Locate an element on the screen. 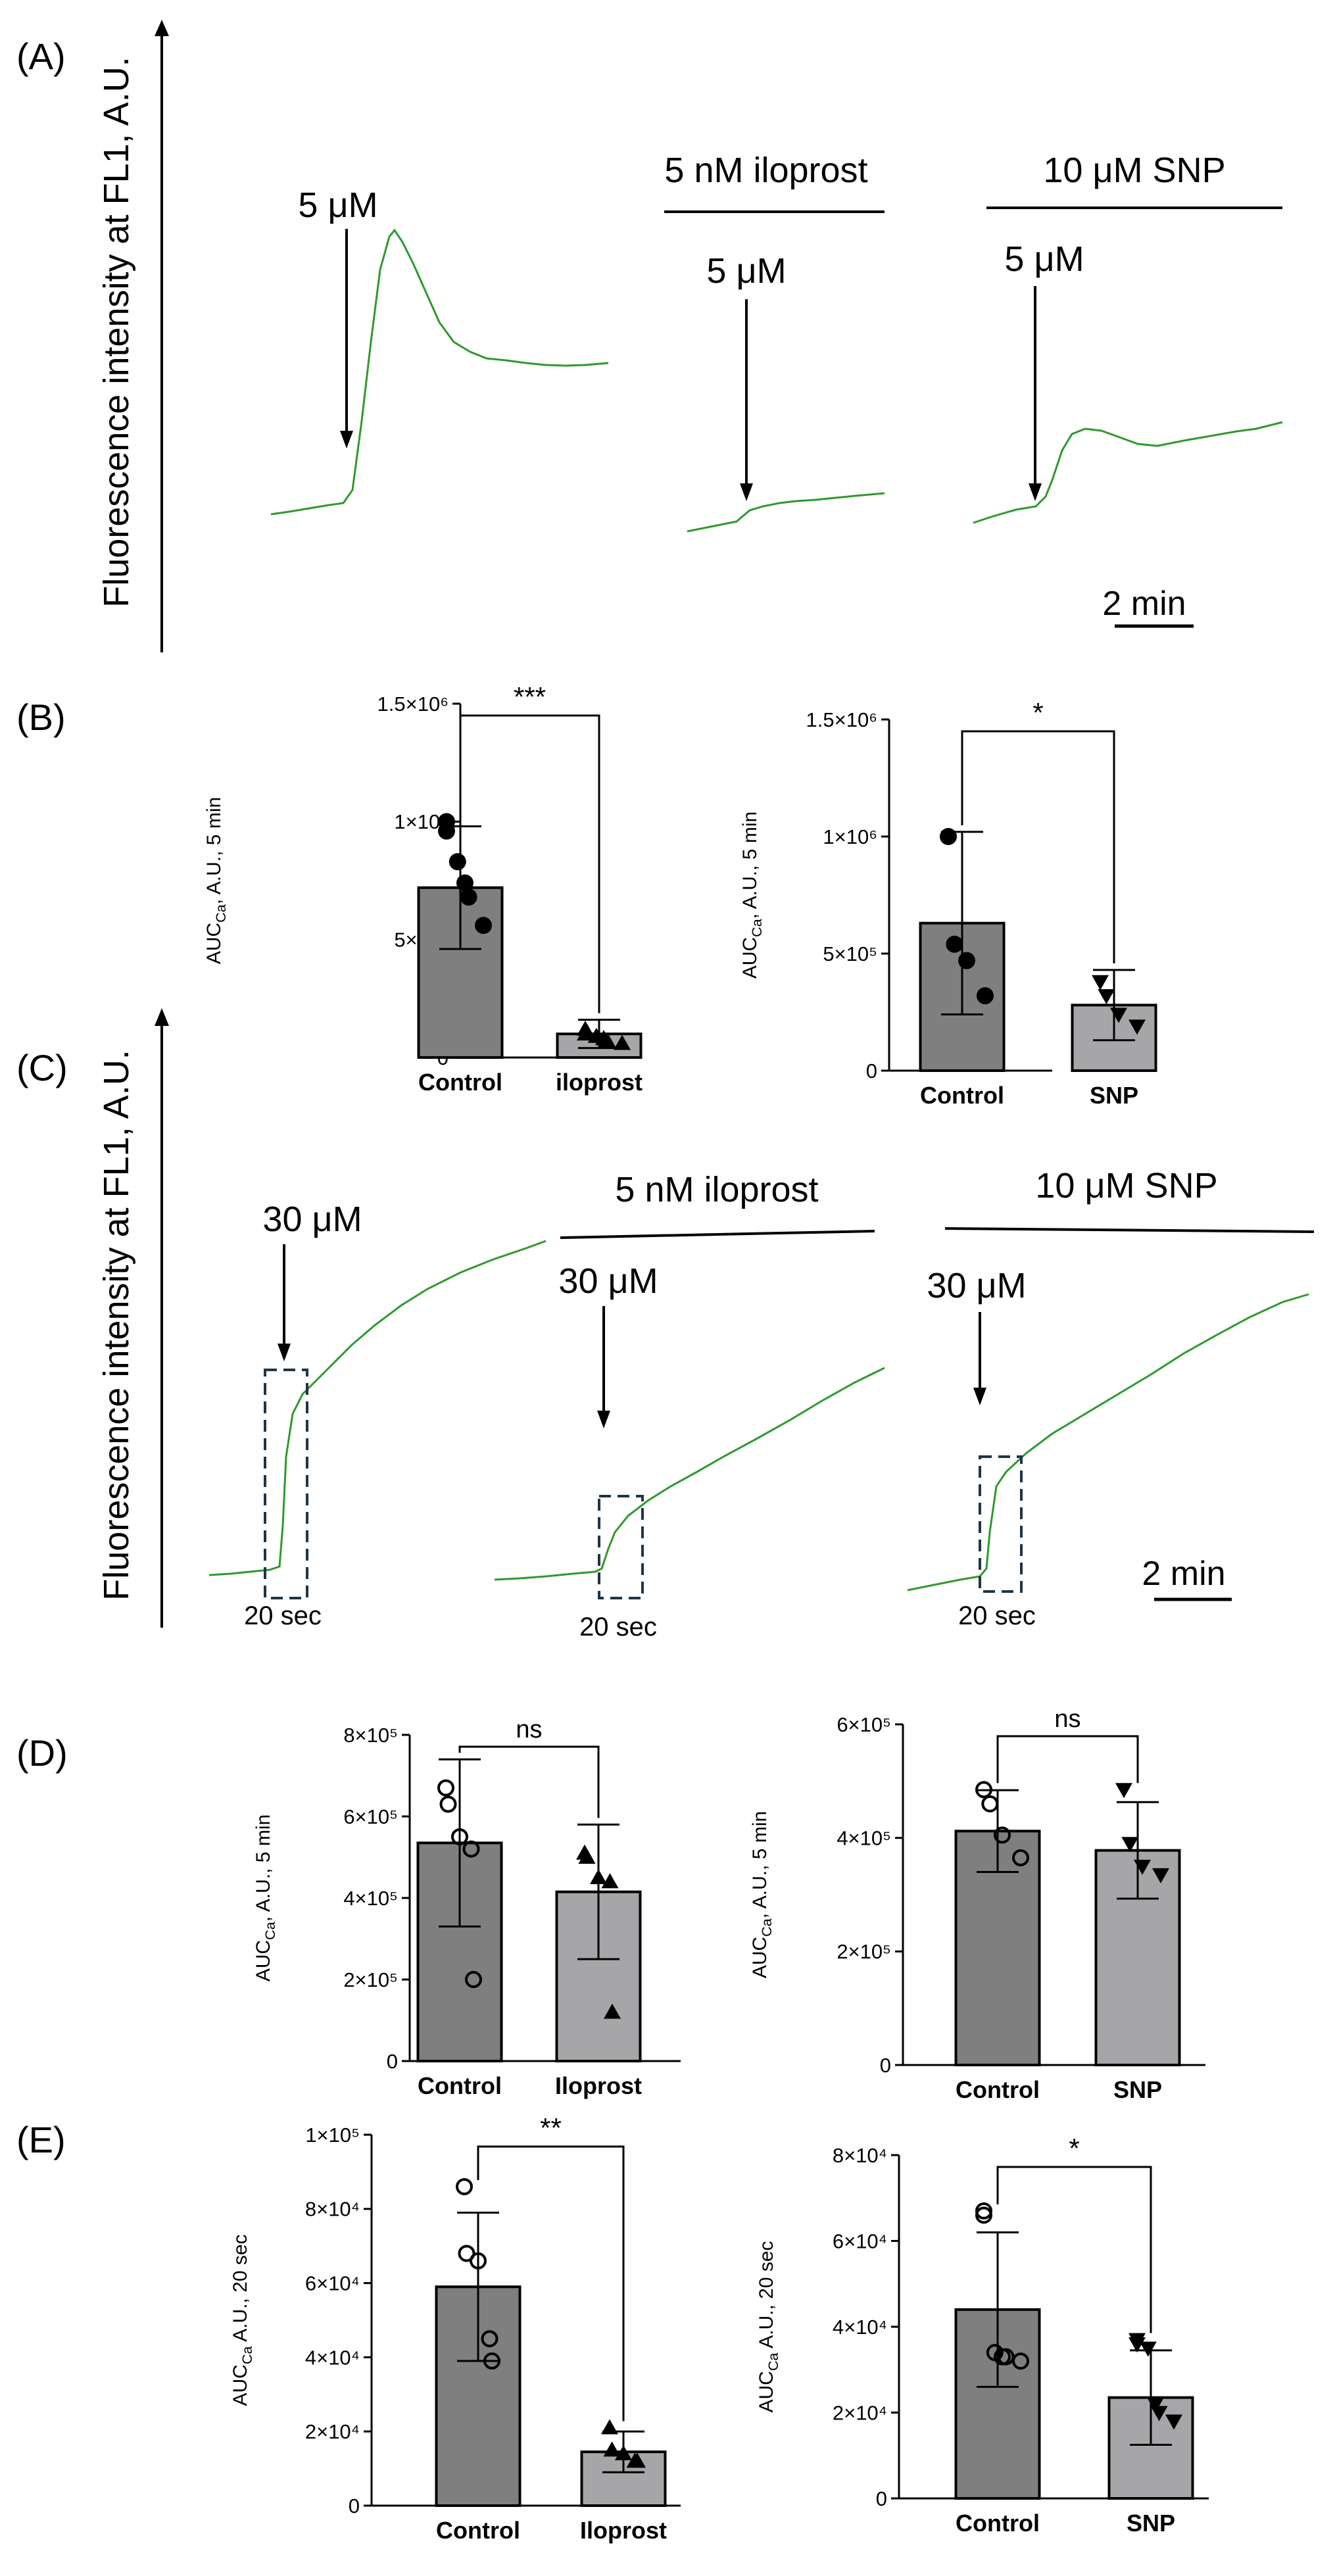 The height and width of the screenshot is (2576, 1335). trace-a-iloprost is located at coordinates (786, 513).